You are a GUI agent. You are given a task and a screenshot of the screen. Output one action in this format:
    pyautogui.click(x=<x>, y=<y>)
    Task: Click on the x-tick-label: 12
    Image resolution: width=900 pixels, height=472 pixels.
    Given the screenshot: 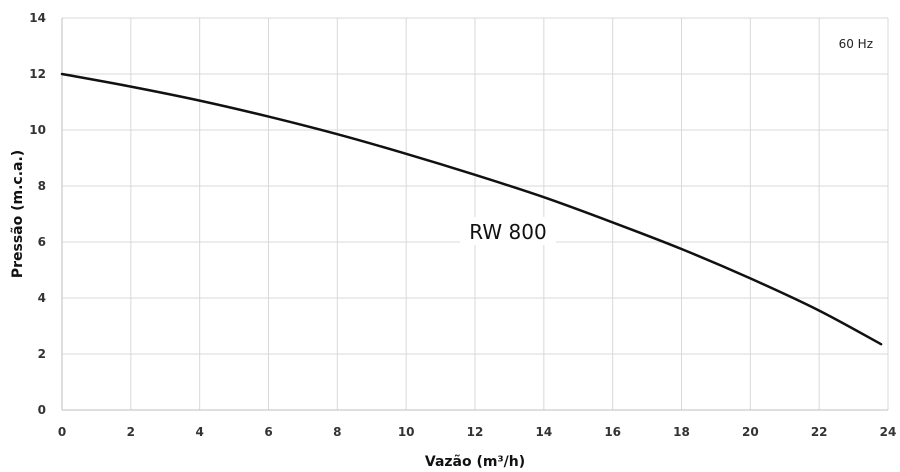 What is the action you would take?
    pyautogui.click(x=475, y=432)
    